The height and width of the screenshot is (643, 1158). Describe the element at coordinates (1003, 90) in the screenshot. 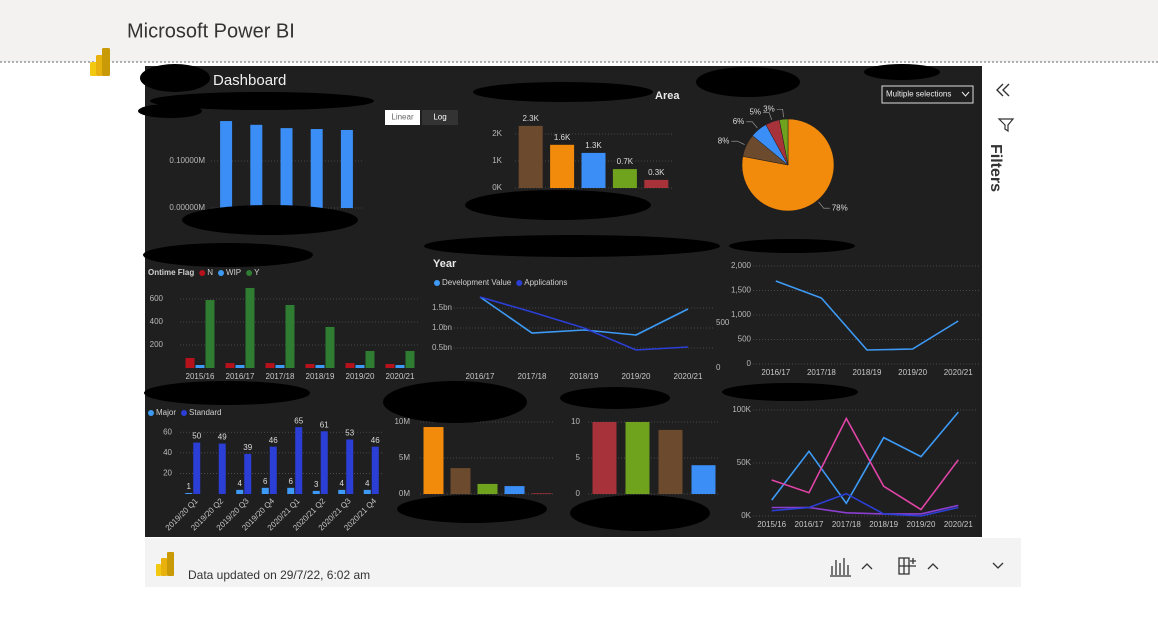

I see `collapse-icon` at that location.